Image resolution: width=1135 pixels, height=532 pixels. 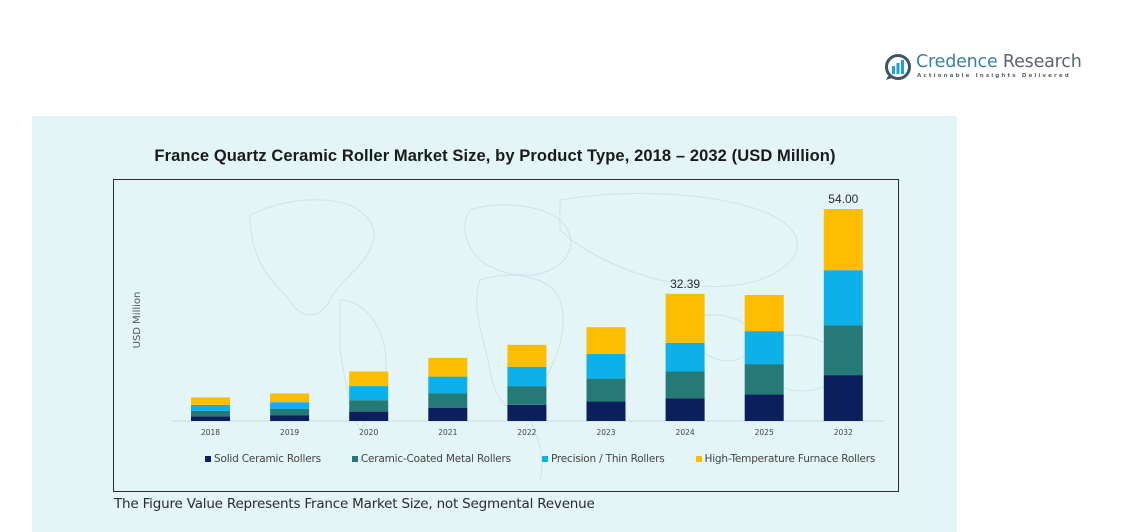 What do you see at coordinates (685, 284) in the screenshot?
I see `data-label-2024: 32.39` at bounding box center [685, 284].